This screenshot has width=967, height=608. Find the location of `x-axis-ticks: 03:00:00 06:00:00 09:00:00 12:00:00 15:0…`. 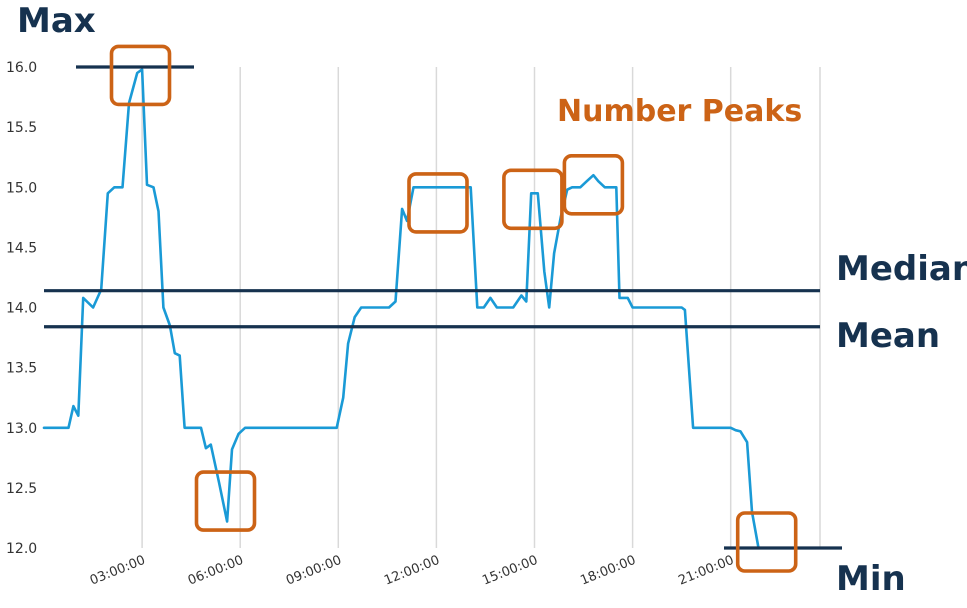

x-axis-ticks: 03:00:00 06:00:00 09:00:00 12:00:00 15:0… is located at coordinates (412, 571).